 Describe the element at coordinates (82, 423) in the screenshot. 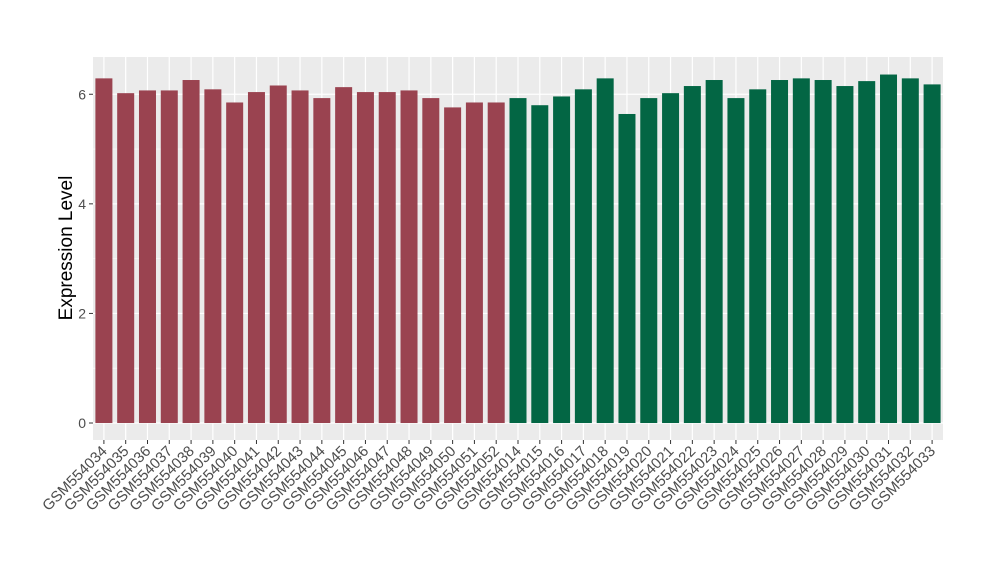

I see `y-tick-label: 0` at that location.